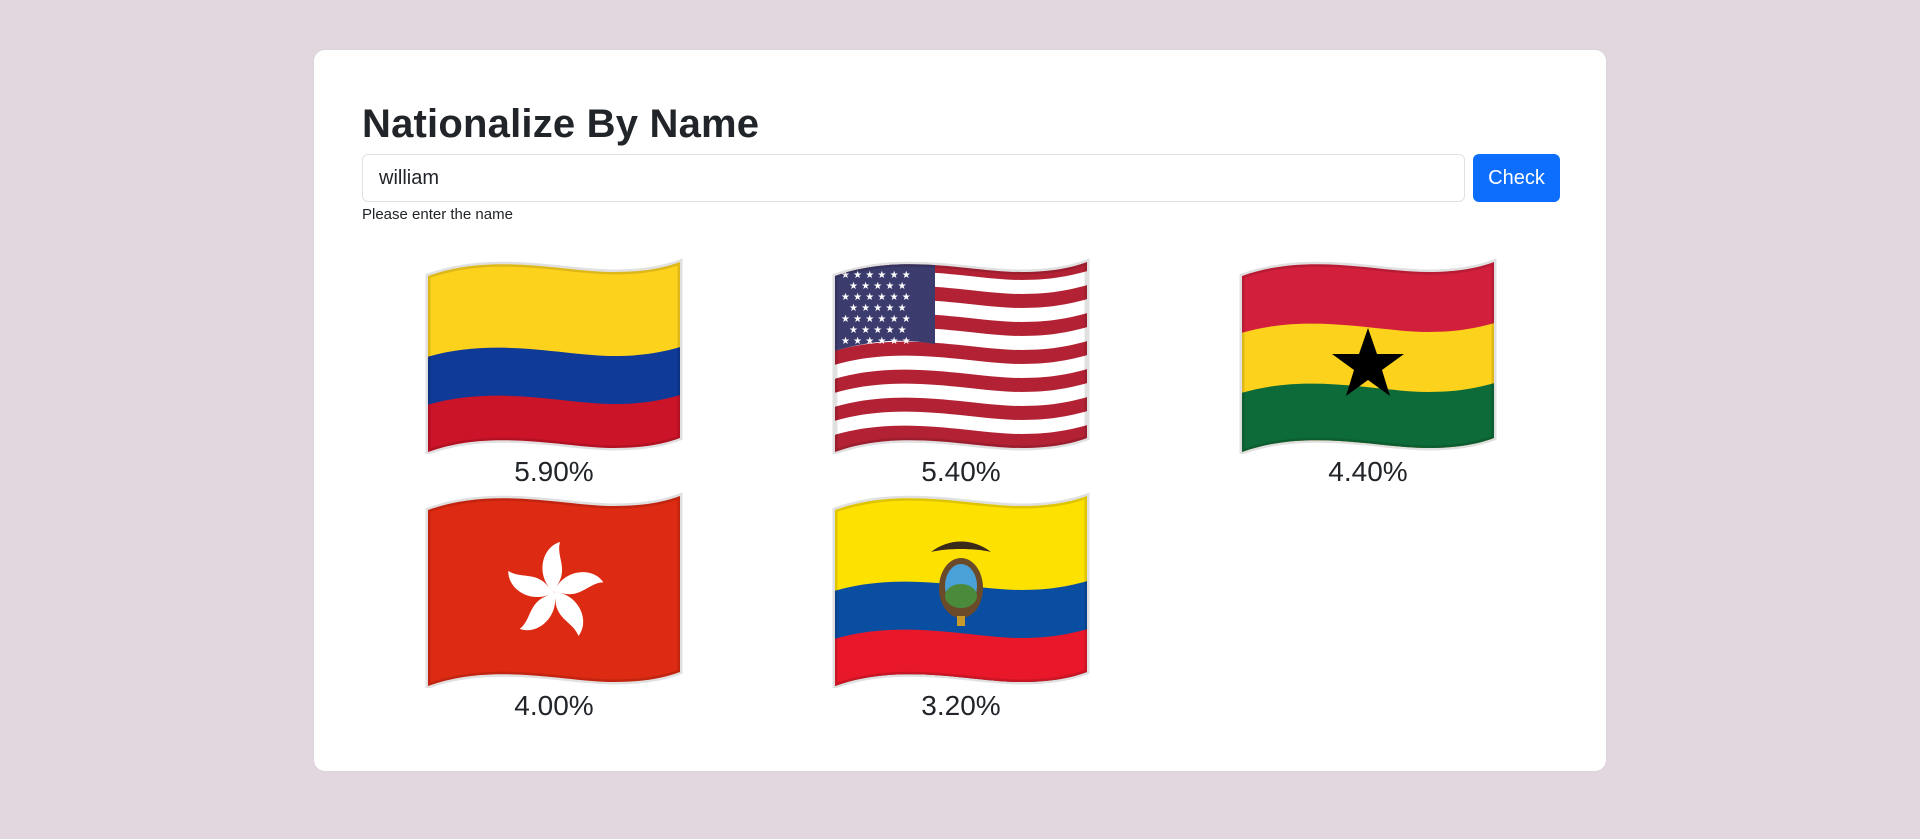 Image resolution: width=1920 pixels, height=839 pixels. I want to click on check-button: Check, so click(1516, 178).